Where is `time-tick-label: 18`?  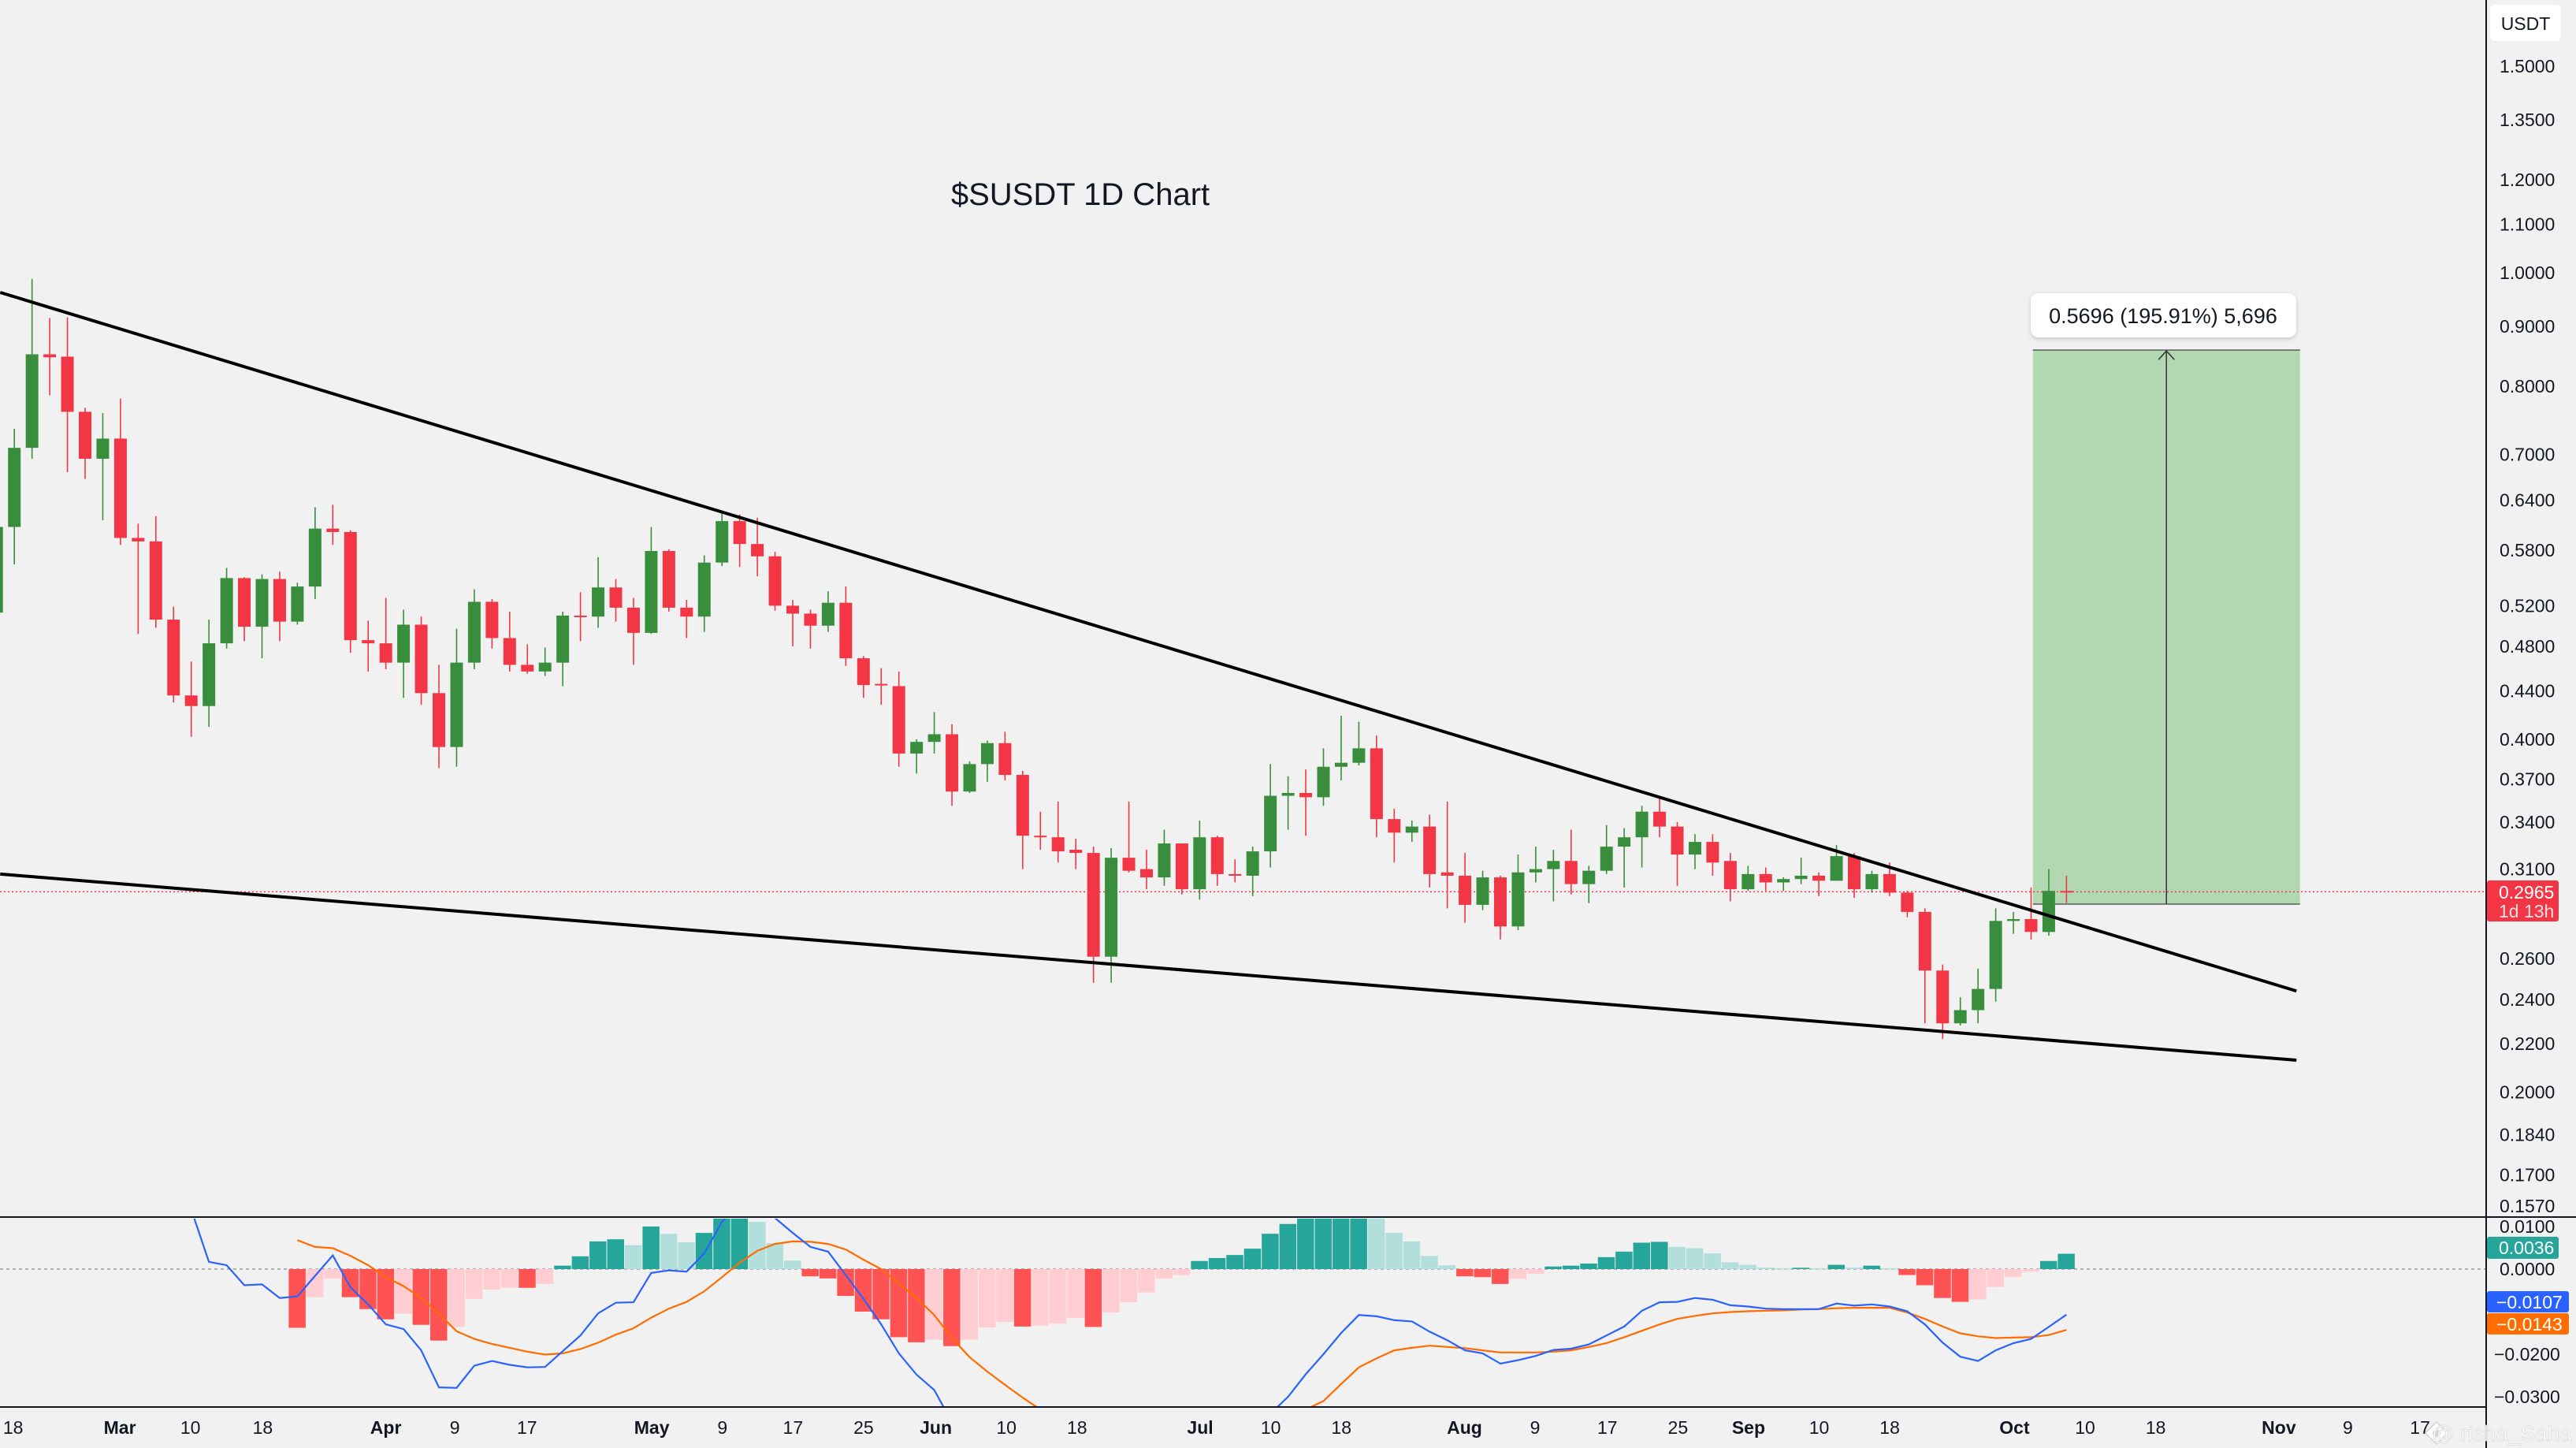
time-tick-label: 18 is located at coordinates (1889, 1428).